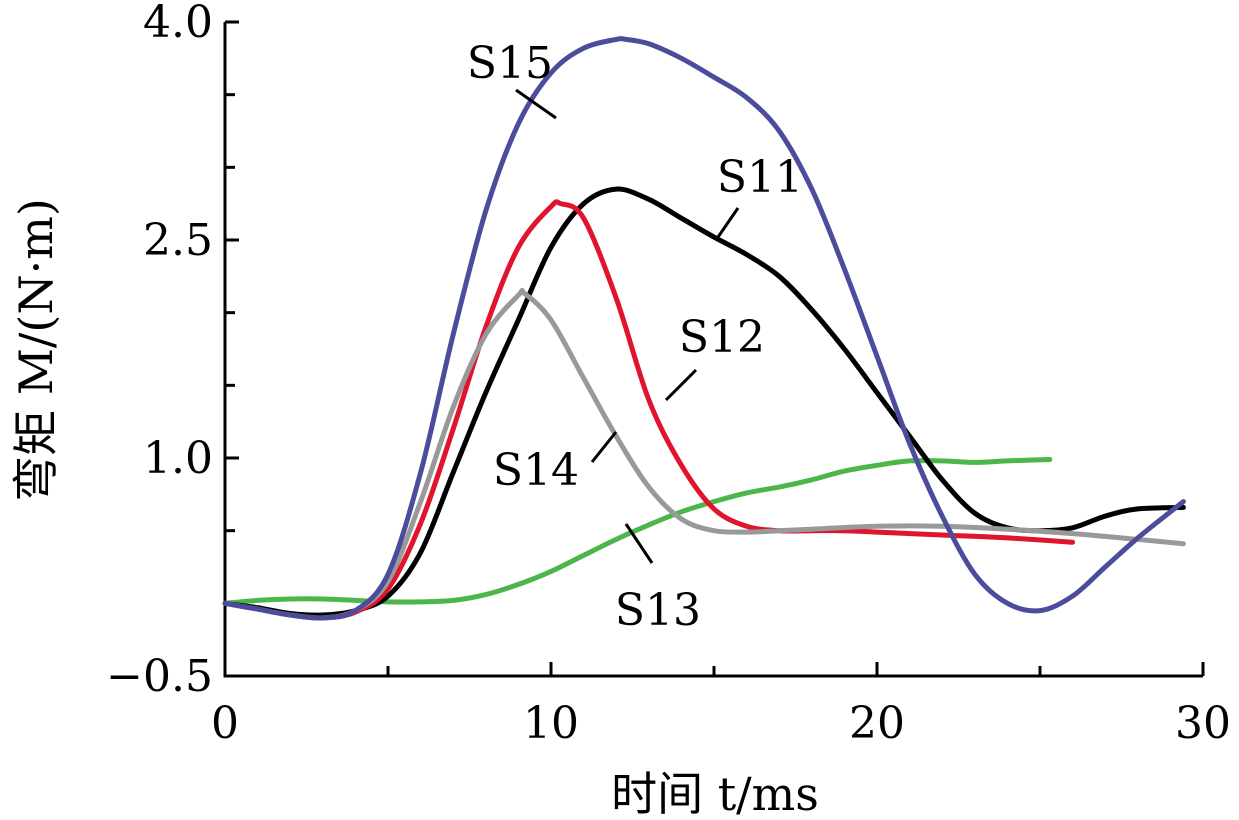 The image size is (1239, 820). What do you see at coordinates (877, 723) in the screenshot?
I see `x-tick-label: 20` at bounding box center [877, 723].